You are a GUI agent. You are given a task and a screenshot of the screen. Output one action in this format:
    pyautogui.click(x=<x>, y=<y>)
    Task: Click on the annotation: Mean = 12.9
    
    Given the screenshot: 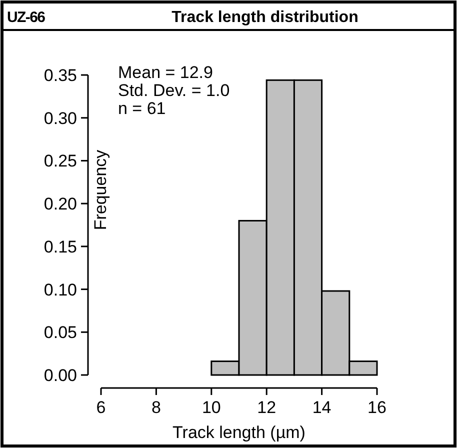 What is the action you would take?
    pyautogui.click(x=165, y=72)
    